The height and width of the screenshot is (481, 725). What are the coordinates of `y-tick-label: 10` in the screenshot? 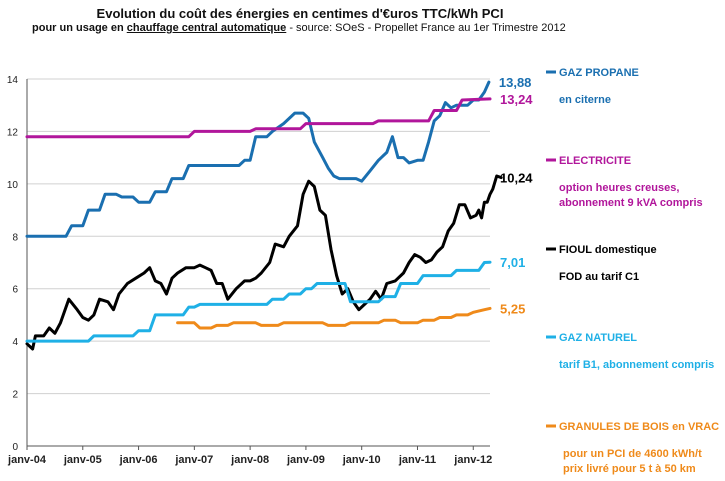 It's located at (13, 185).